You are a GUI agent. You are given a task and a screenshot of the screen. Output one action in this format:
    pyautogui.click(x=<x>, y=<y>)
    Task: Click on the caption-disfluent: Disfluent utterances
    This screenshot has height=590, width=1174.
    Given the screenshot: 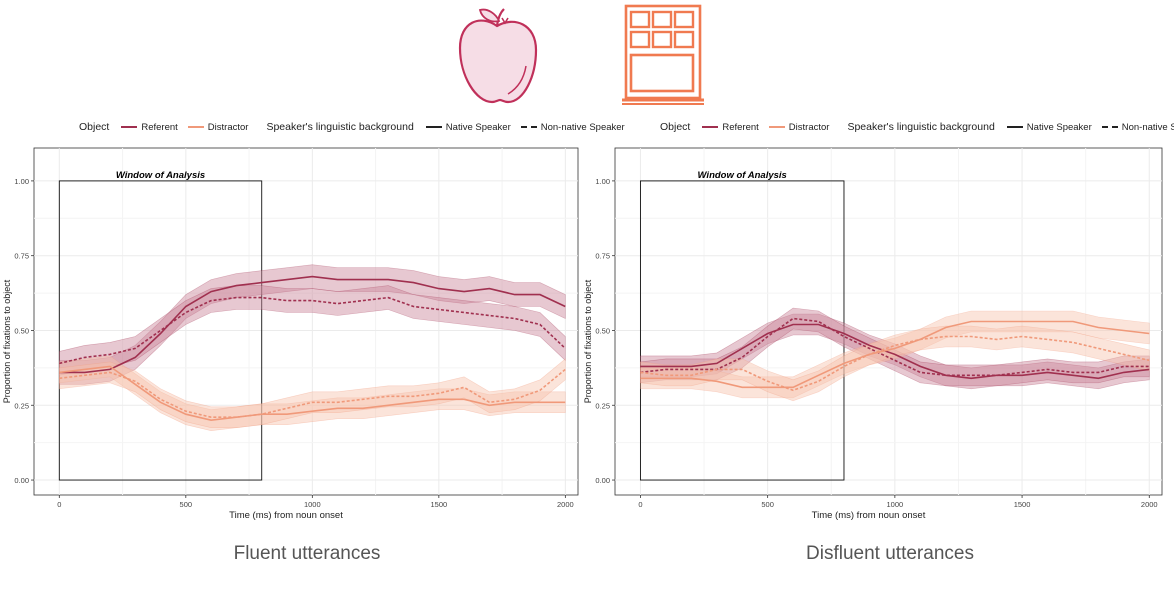 What is the action you would take?
    pyautogui.click(x=890, y=553)
    